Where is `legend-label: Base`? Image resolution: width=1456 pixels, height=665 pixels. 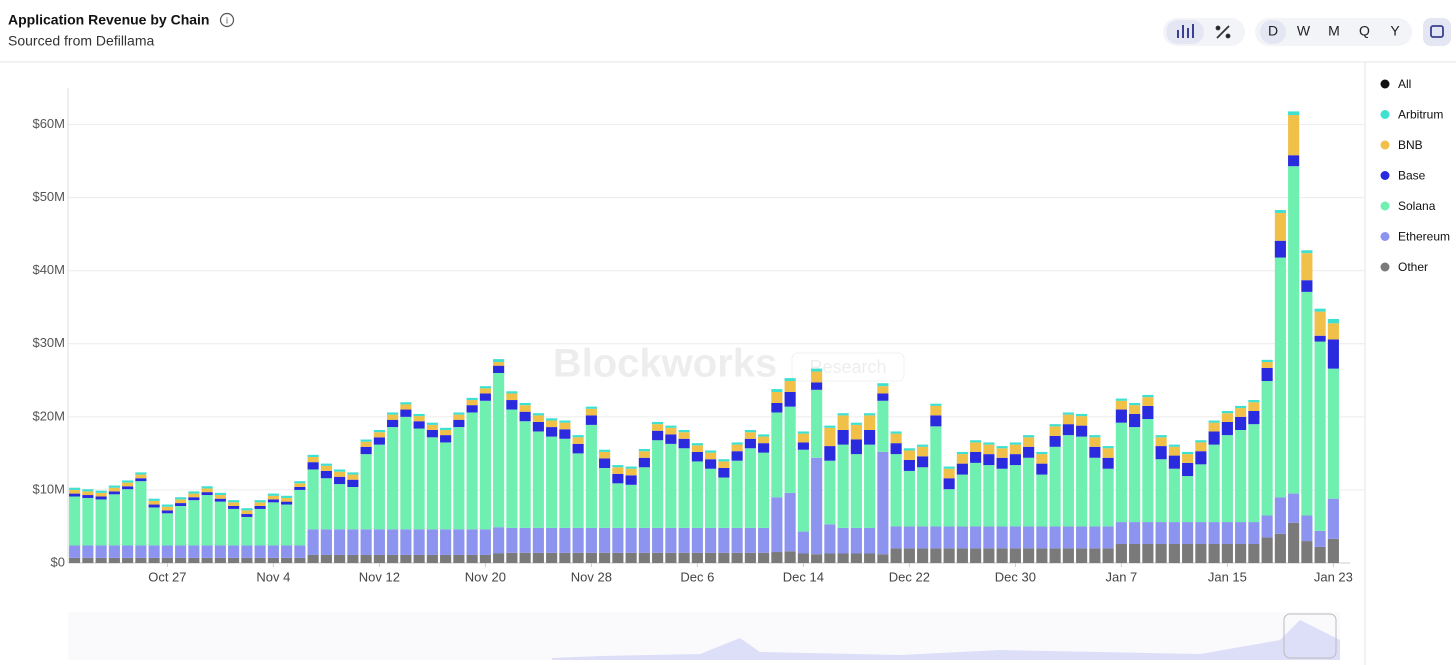
legend-label: Base is located at coordinates (1412, 176).